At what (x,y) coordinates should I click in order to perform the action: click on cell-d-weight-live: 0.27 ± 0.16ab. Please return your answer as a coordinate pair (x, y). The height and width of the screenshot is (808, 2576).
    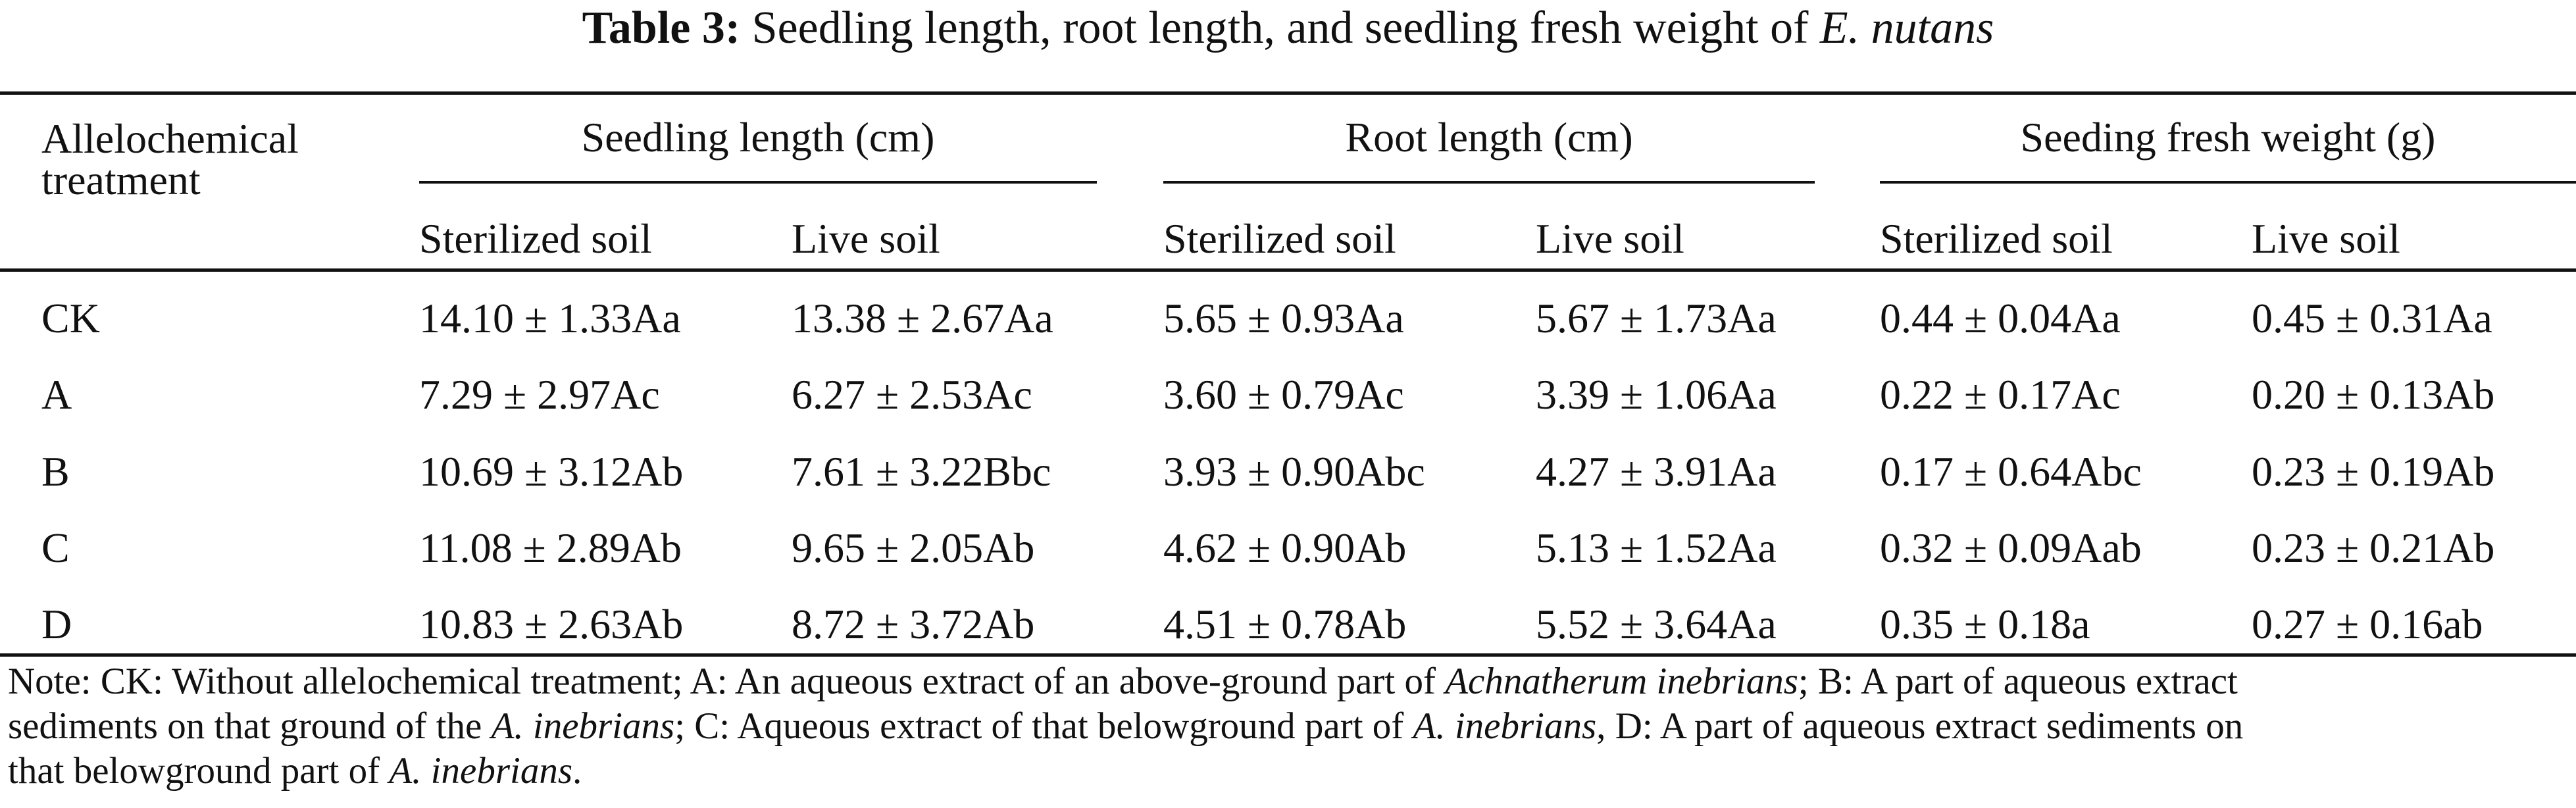
    Looking at the image, I should click on (2367, 624).